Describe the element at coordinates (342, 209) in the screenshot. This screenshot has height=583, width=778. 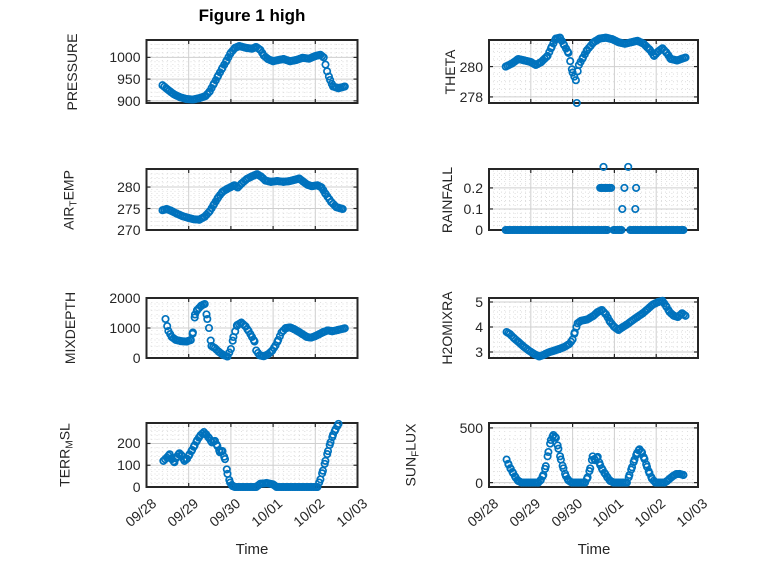
I see `data-point-airtemp` at that location.